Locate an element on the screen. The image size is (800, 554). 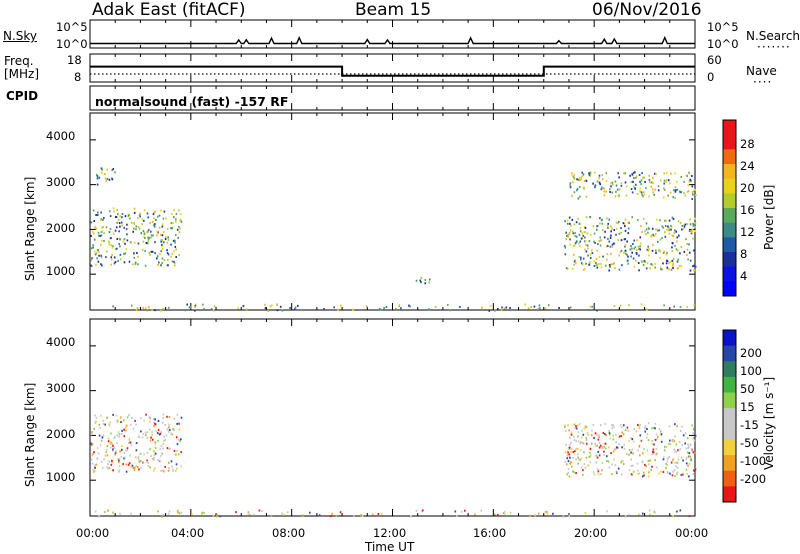
vel-cbar-tick-neg100: -100 is located at coordinates (753, 461).